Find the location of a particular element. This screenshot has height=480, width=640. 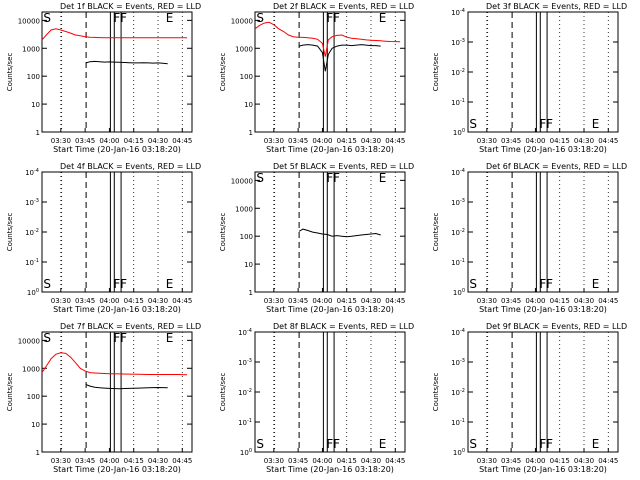

panel-title: Det 4f BLACK = Events, RED = LLD is located at coordinates (130, 166).